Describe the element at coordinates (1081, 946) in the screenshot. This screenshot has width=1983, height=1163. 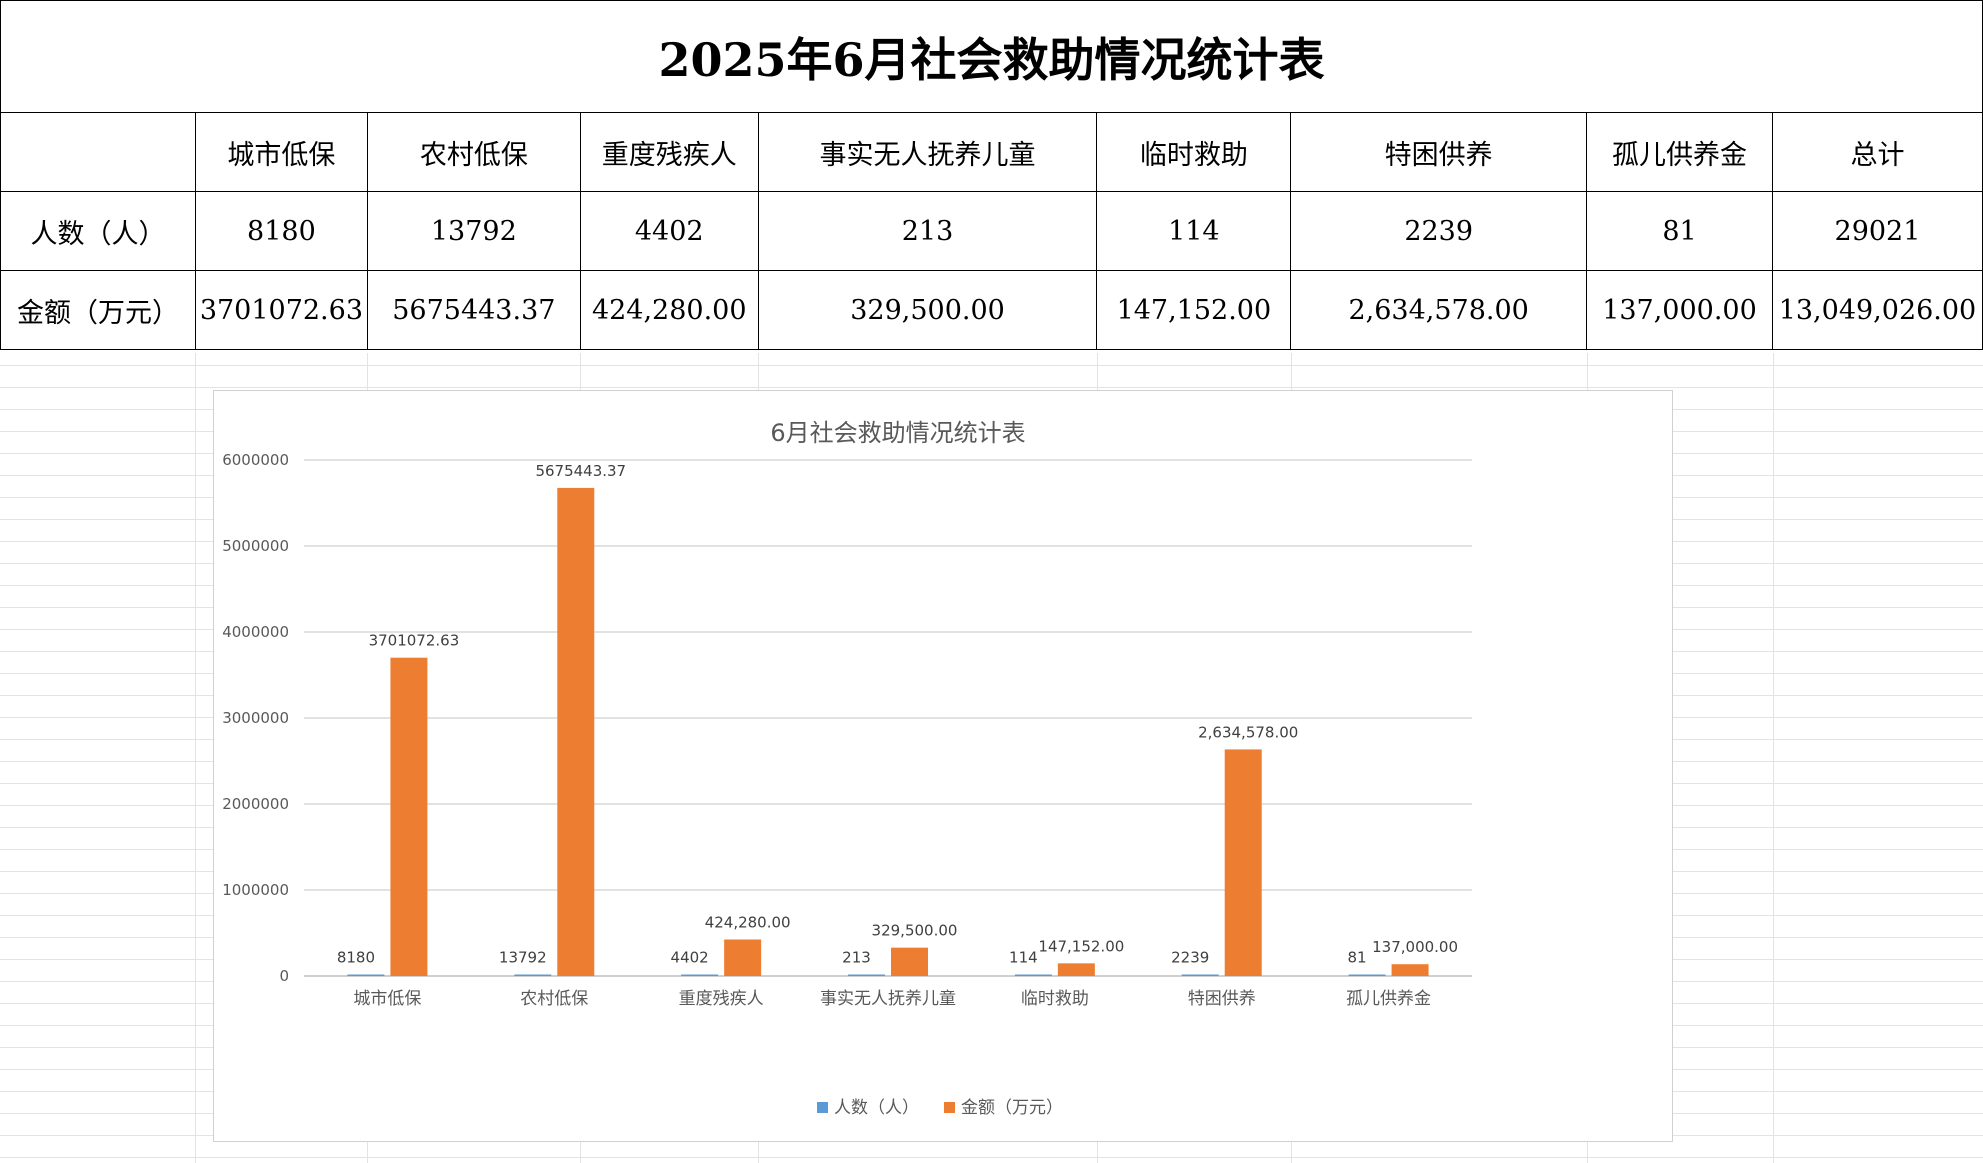
I see `data-label: 147,152.00` at that location.